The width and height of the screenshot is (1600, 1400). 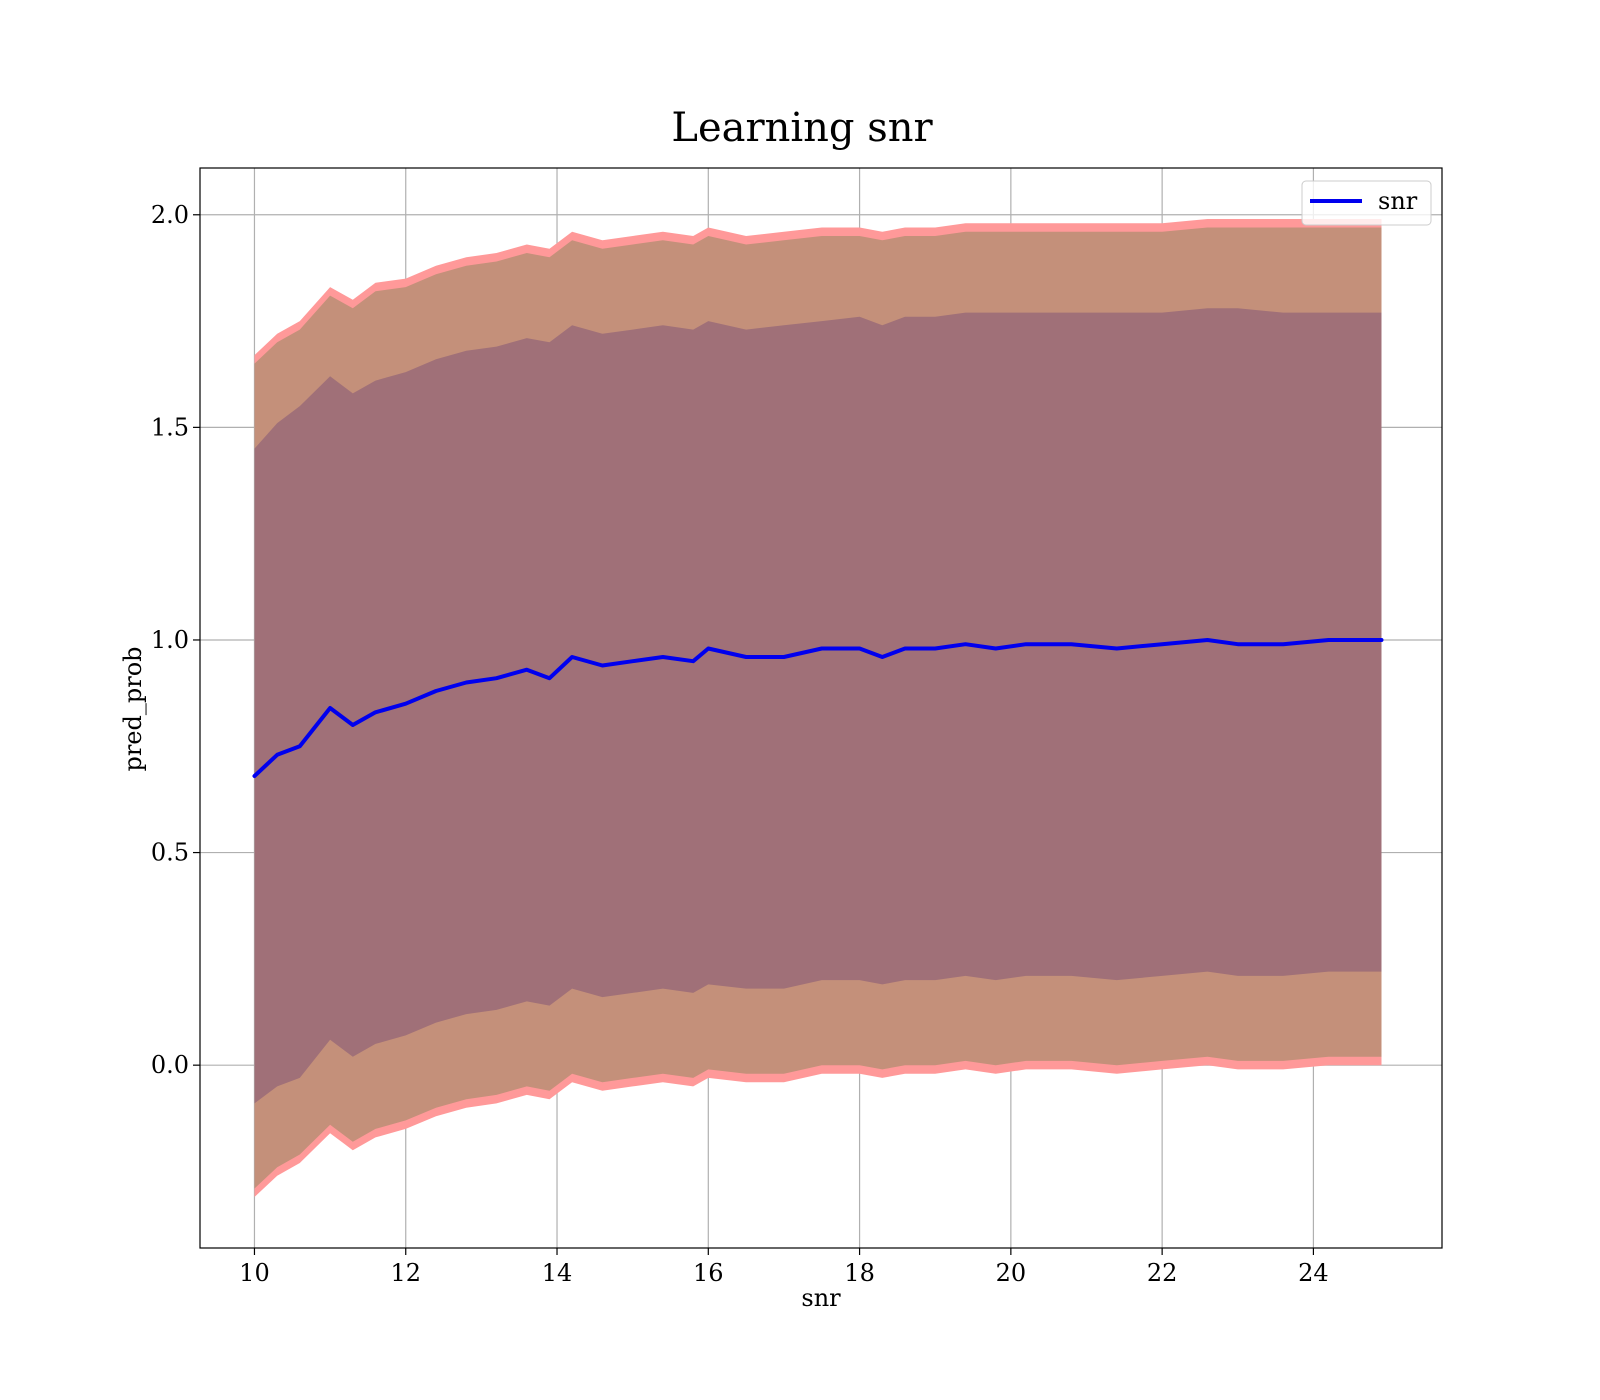 What do you see at coordinates (170, 215) in the screenshot?
I see `y-tick-label: 2.0` at bounding box center [170, 215].